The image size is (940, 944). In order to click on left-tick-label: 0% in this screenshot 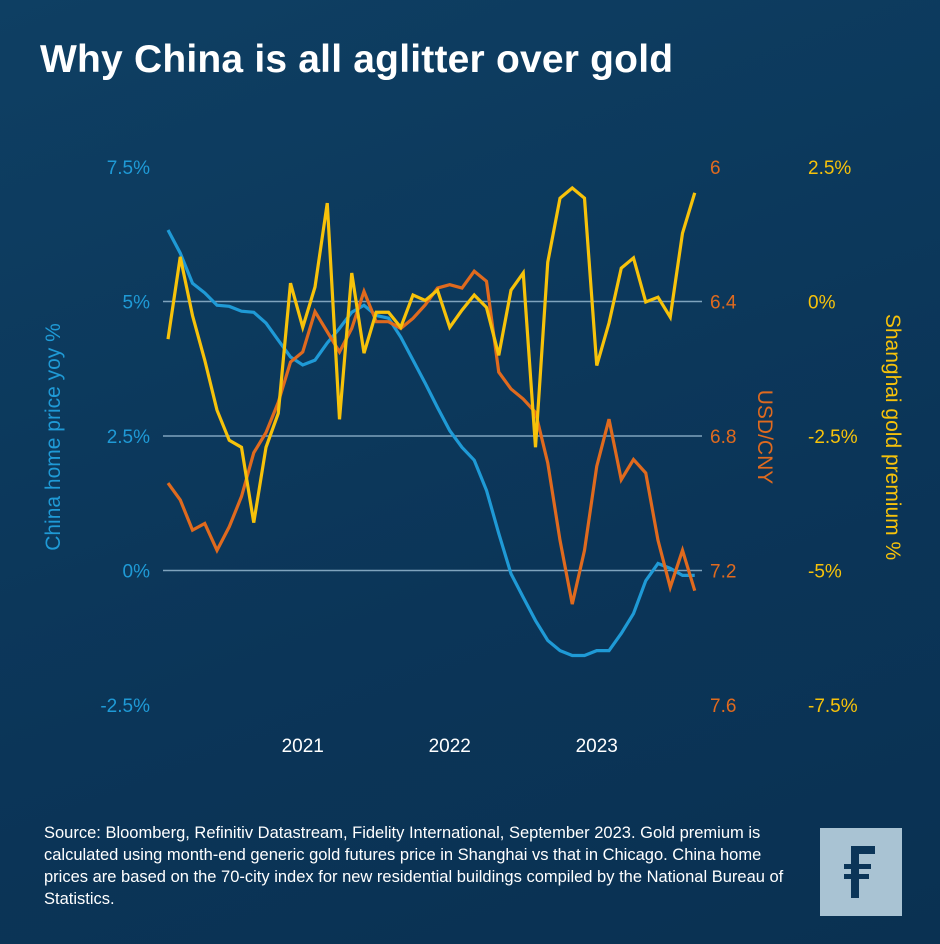, I will do `click(137, 572)`.